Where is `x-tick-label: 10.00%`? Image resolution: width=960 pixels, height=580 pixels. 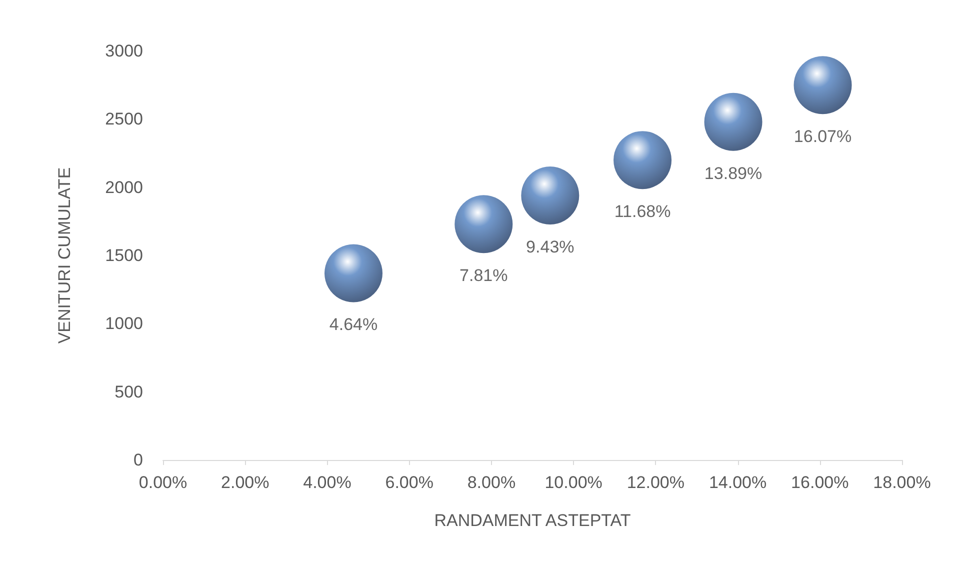
x-tick-label: 10.00% is located at coordinates (573, 482).